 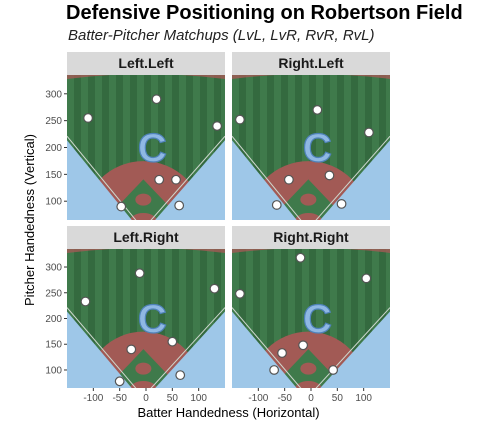 What do you see at coordinates (29, 220) in the screenshot?
I see `y-axis-title: Pitcher Handedness (Vertical)` at bounding box center [29, 220].